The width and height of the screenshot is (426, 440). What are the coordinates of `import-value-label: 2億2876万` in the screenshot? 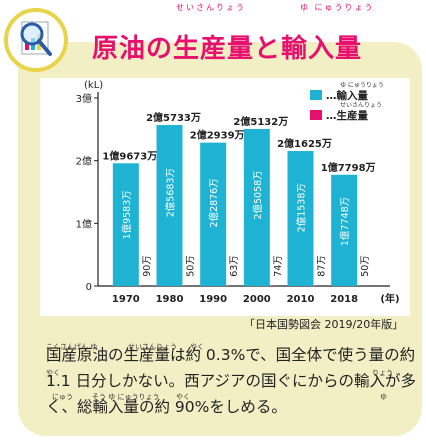 It's located at (214, 202).